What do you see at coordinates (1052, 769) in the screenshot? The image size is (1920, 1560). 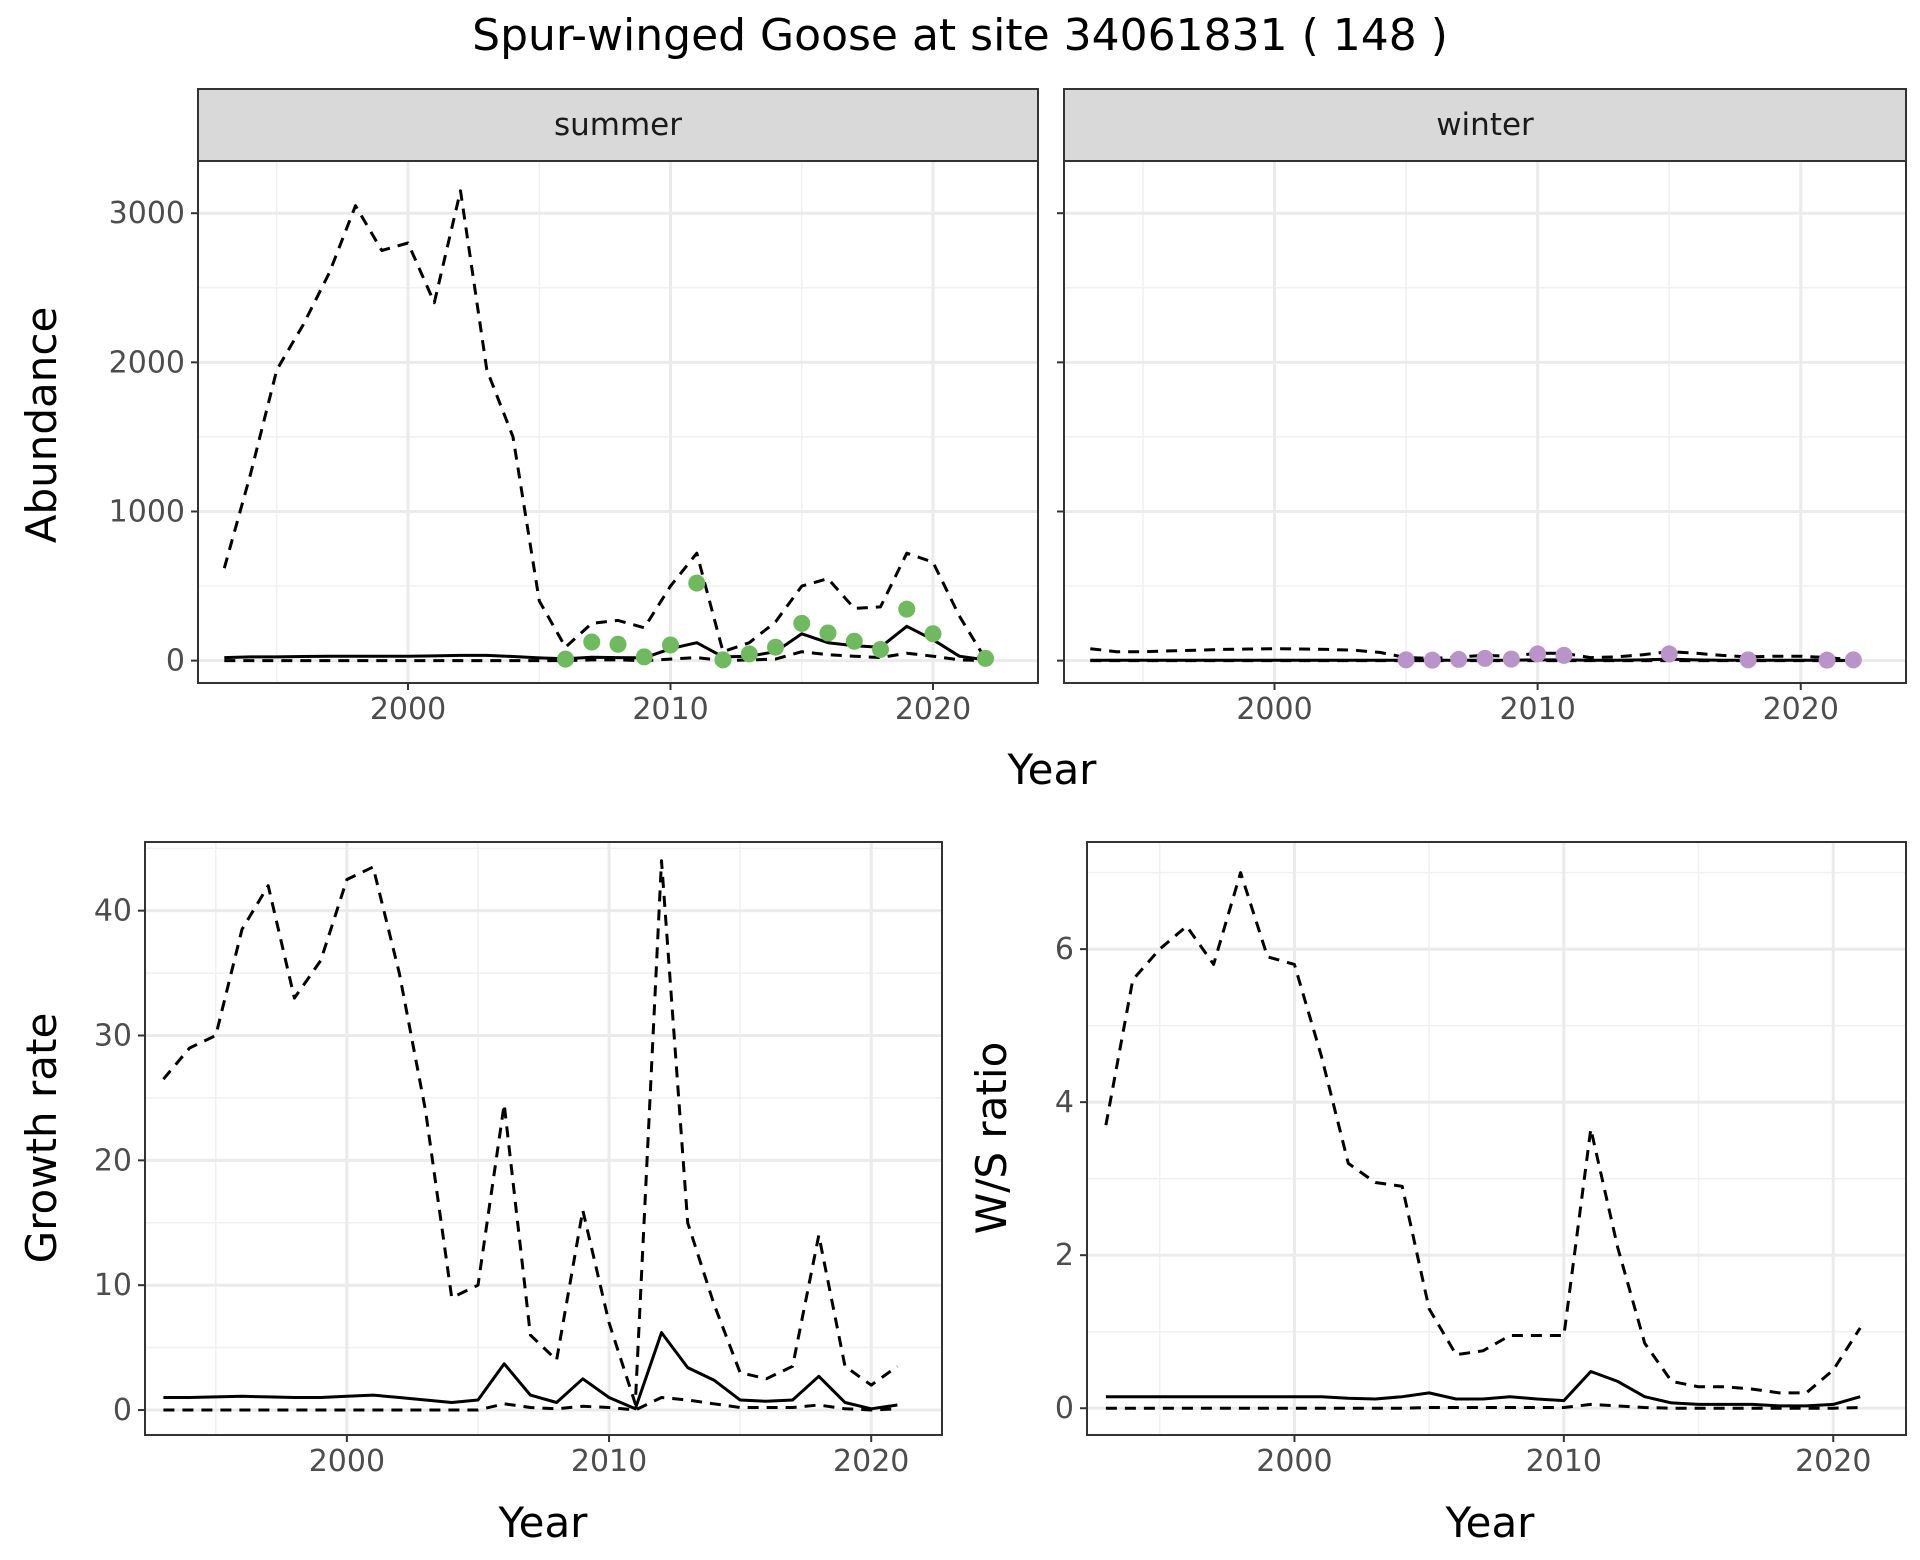 I see `abundance-x-axis-title: Year` at bounding box center [1052, 769].